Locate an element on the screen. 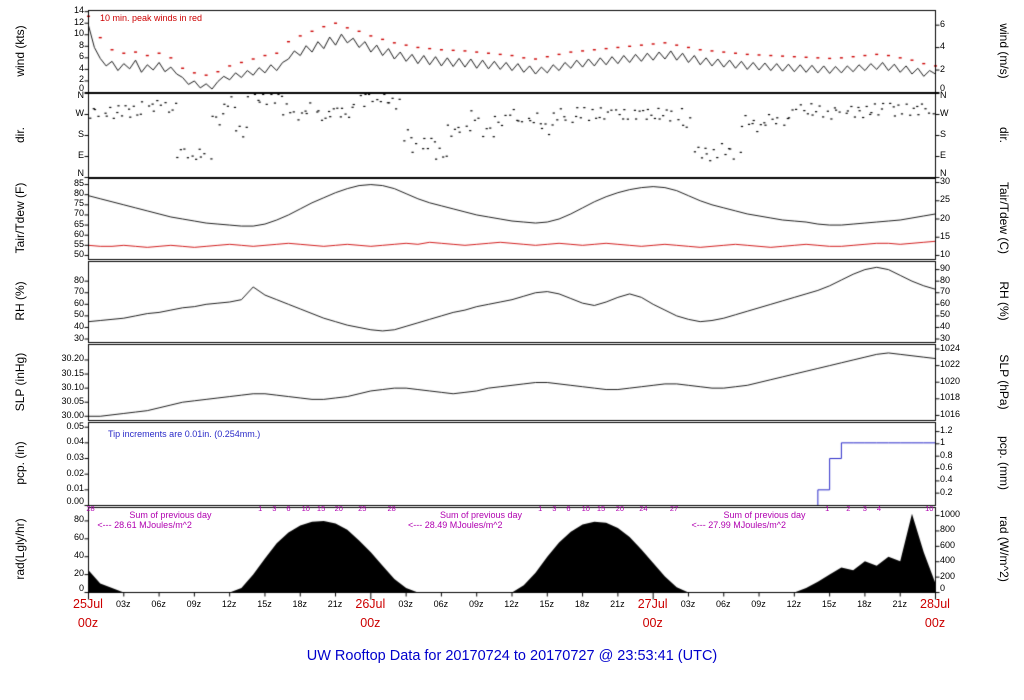  ylabel-pcp-left: pcp. (in) is located at coordinates (20, 463).